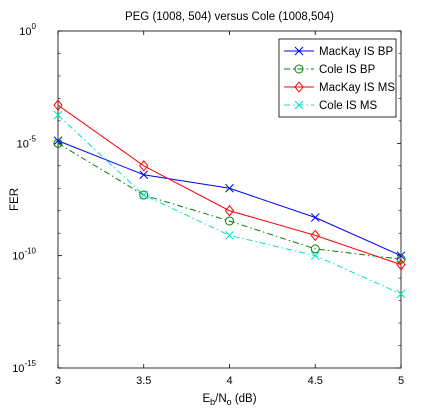  What do you see at coordinates (206, 399) in the screenshot?
I see `x-axis-label-base: E` at bounding box center [206, 399].